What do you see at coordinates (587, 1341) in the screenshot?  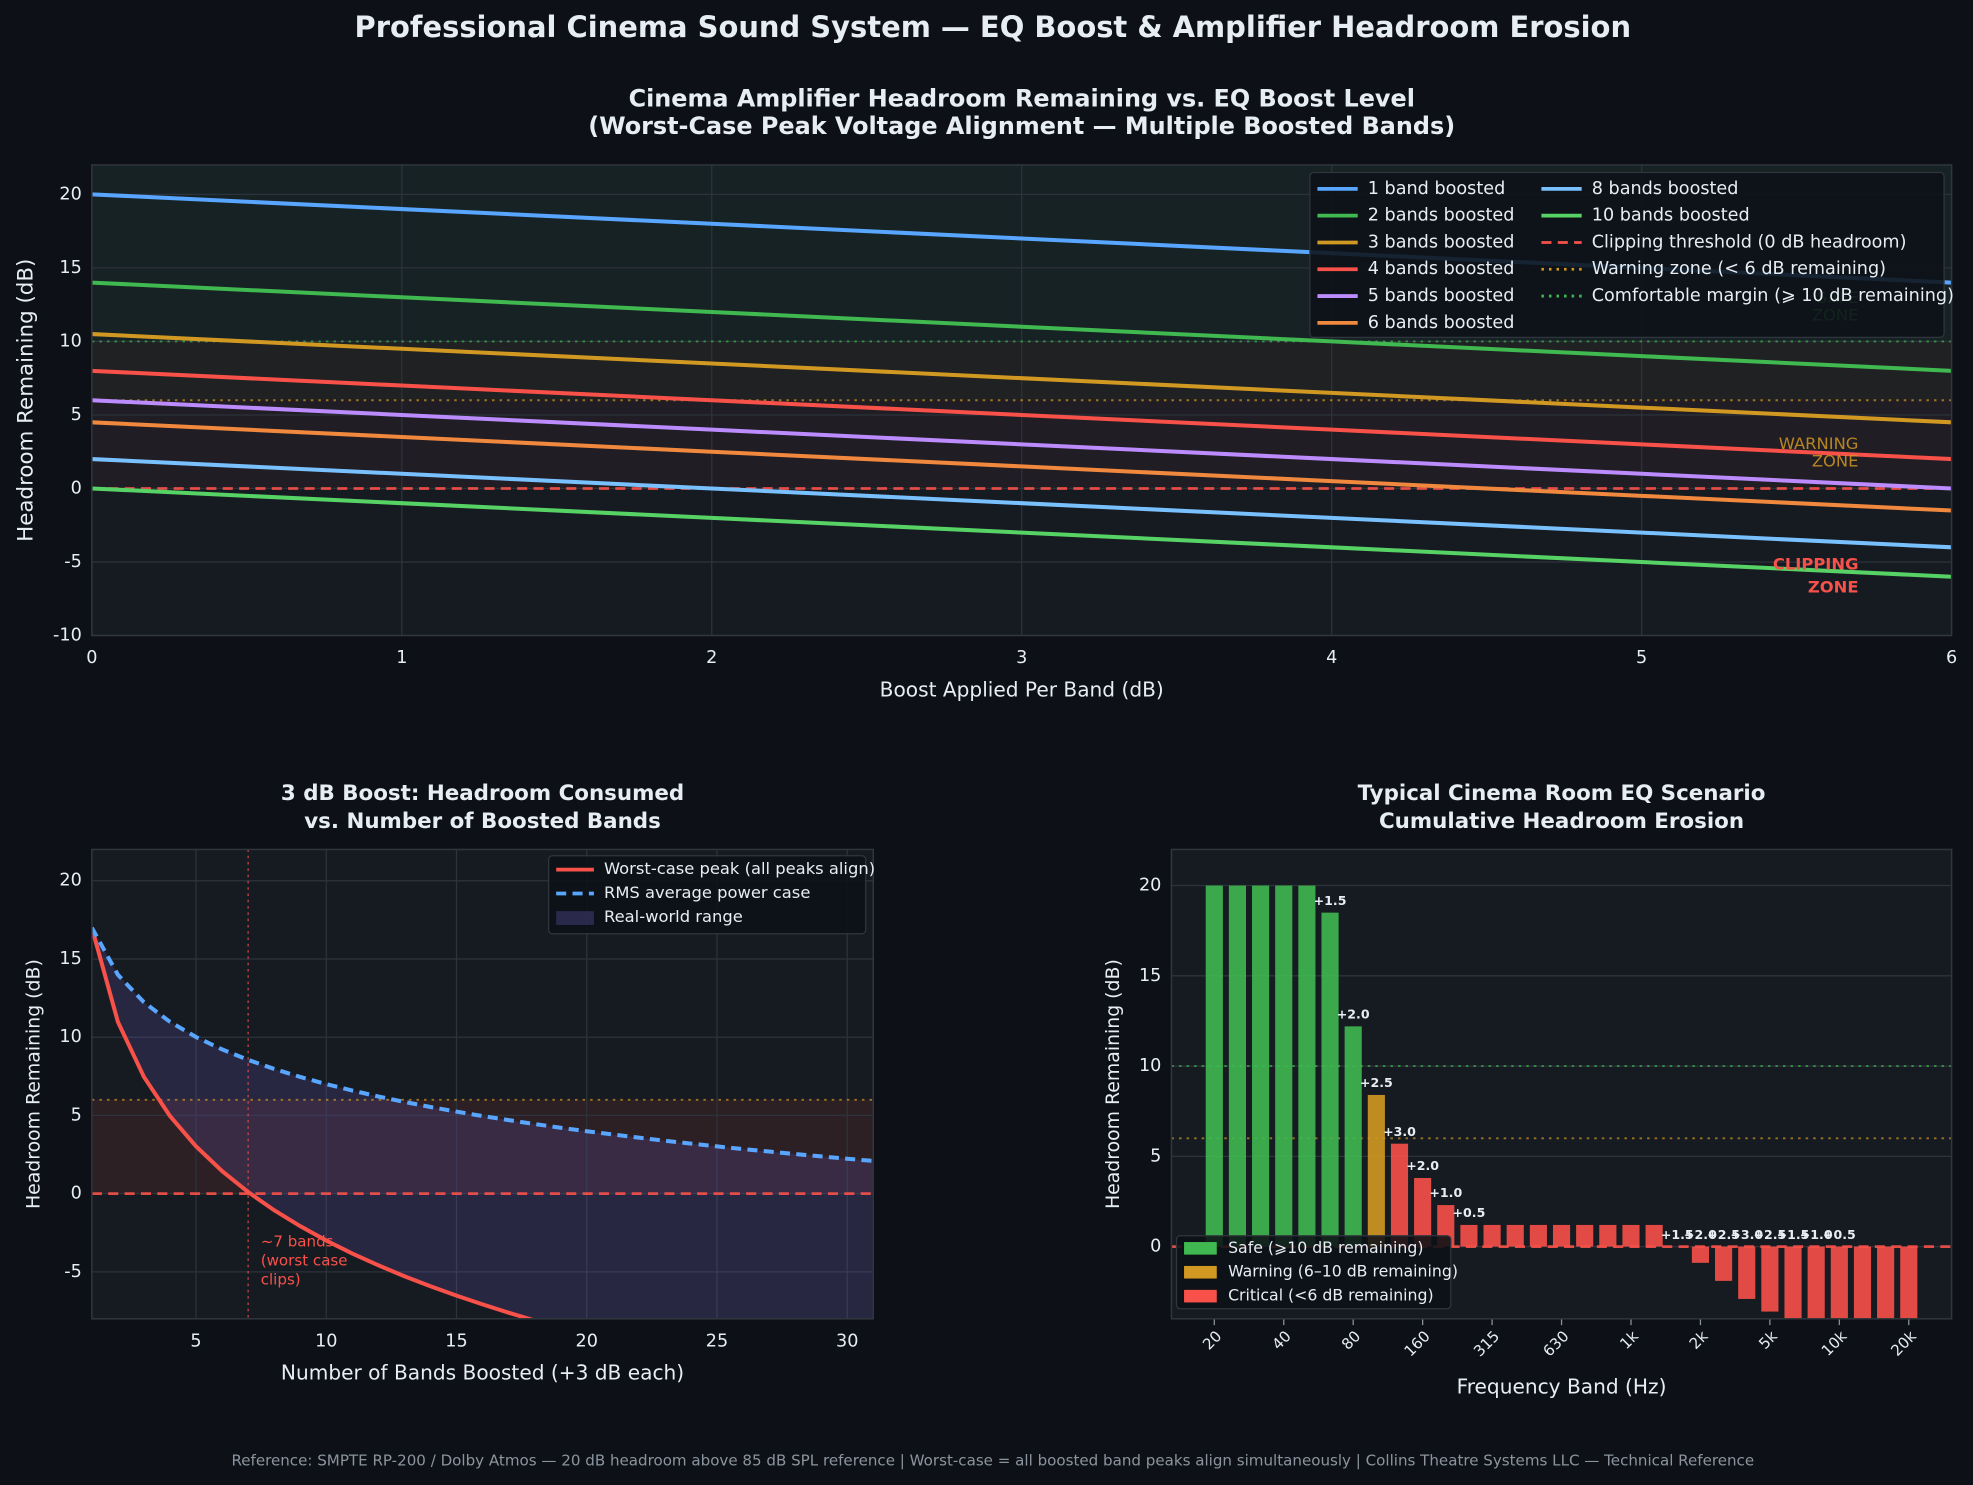 I see `x-tick-label: 20` at bounding box center [587, 1341].